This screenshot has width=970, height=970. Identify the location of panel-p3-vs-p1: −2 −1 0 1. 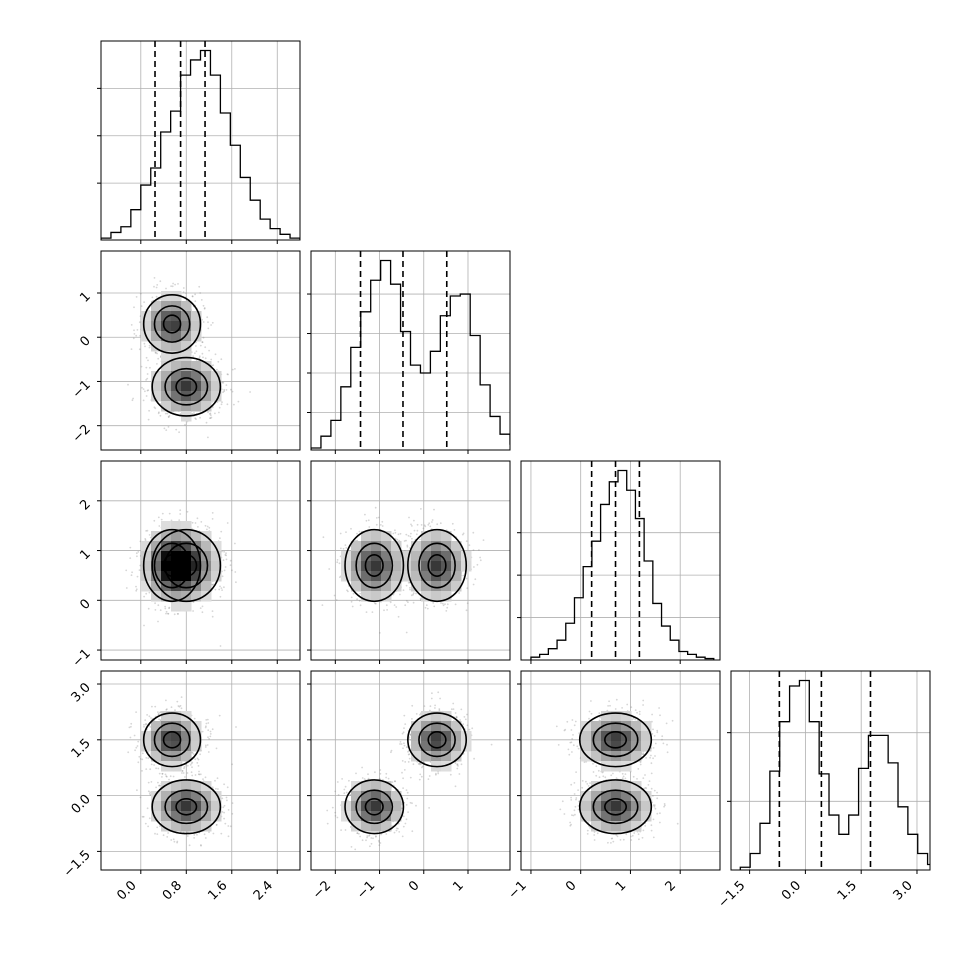
(409, 786).